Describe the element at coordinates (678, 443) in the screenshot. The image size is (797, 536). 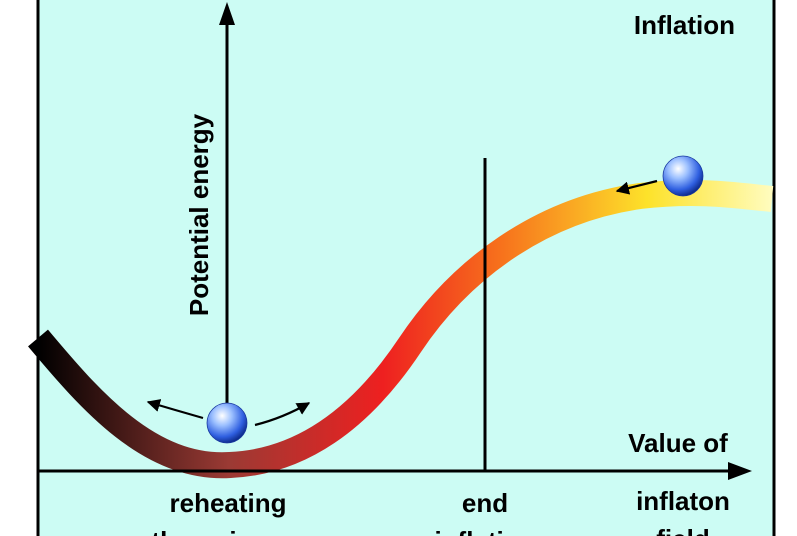
I see `x-axis-label-line1: Value of` at that location.